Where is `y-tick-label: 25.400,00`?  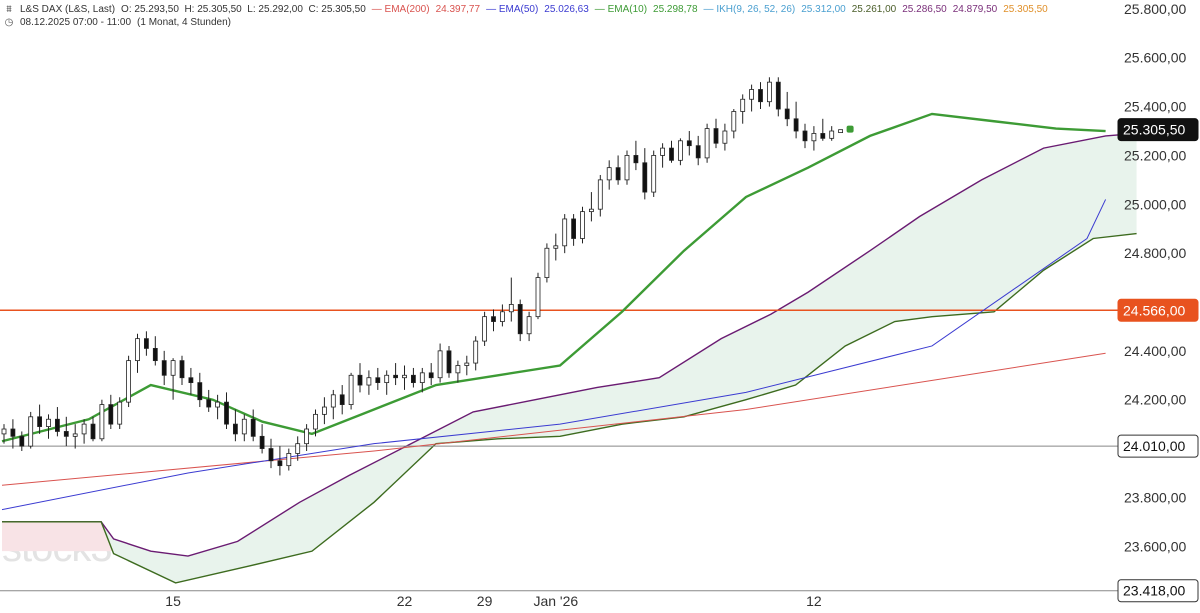 y-tick-label: 25.400,00 is located at coordinates (1155, 107).